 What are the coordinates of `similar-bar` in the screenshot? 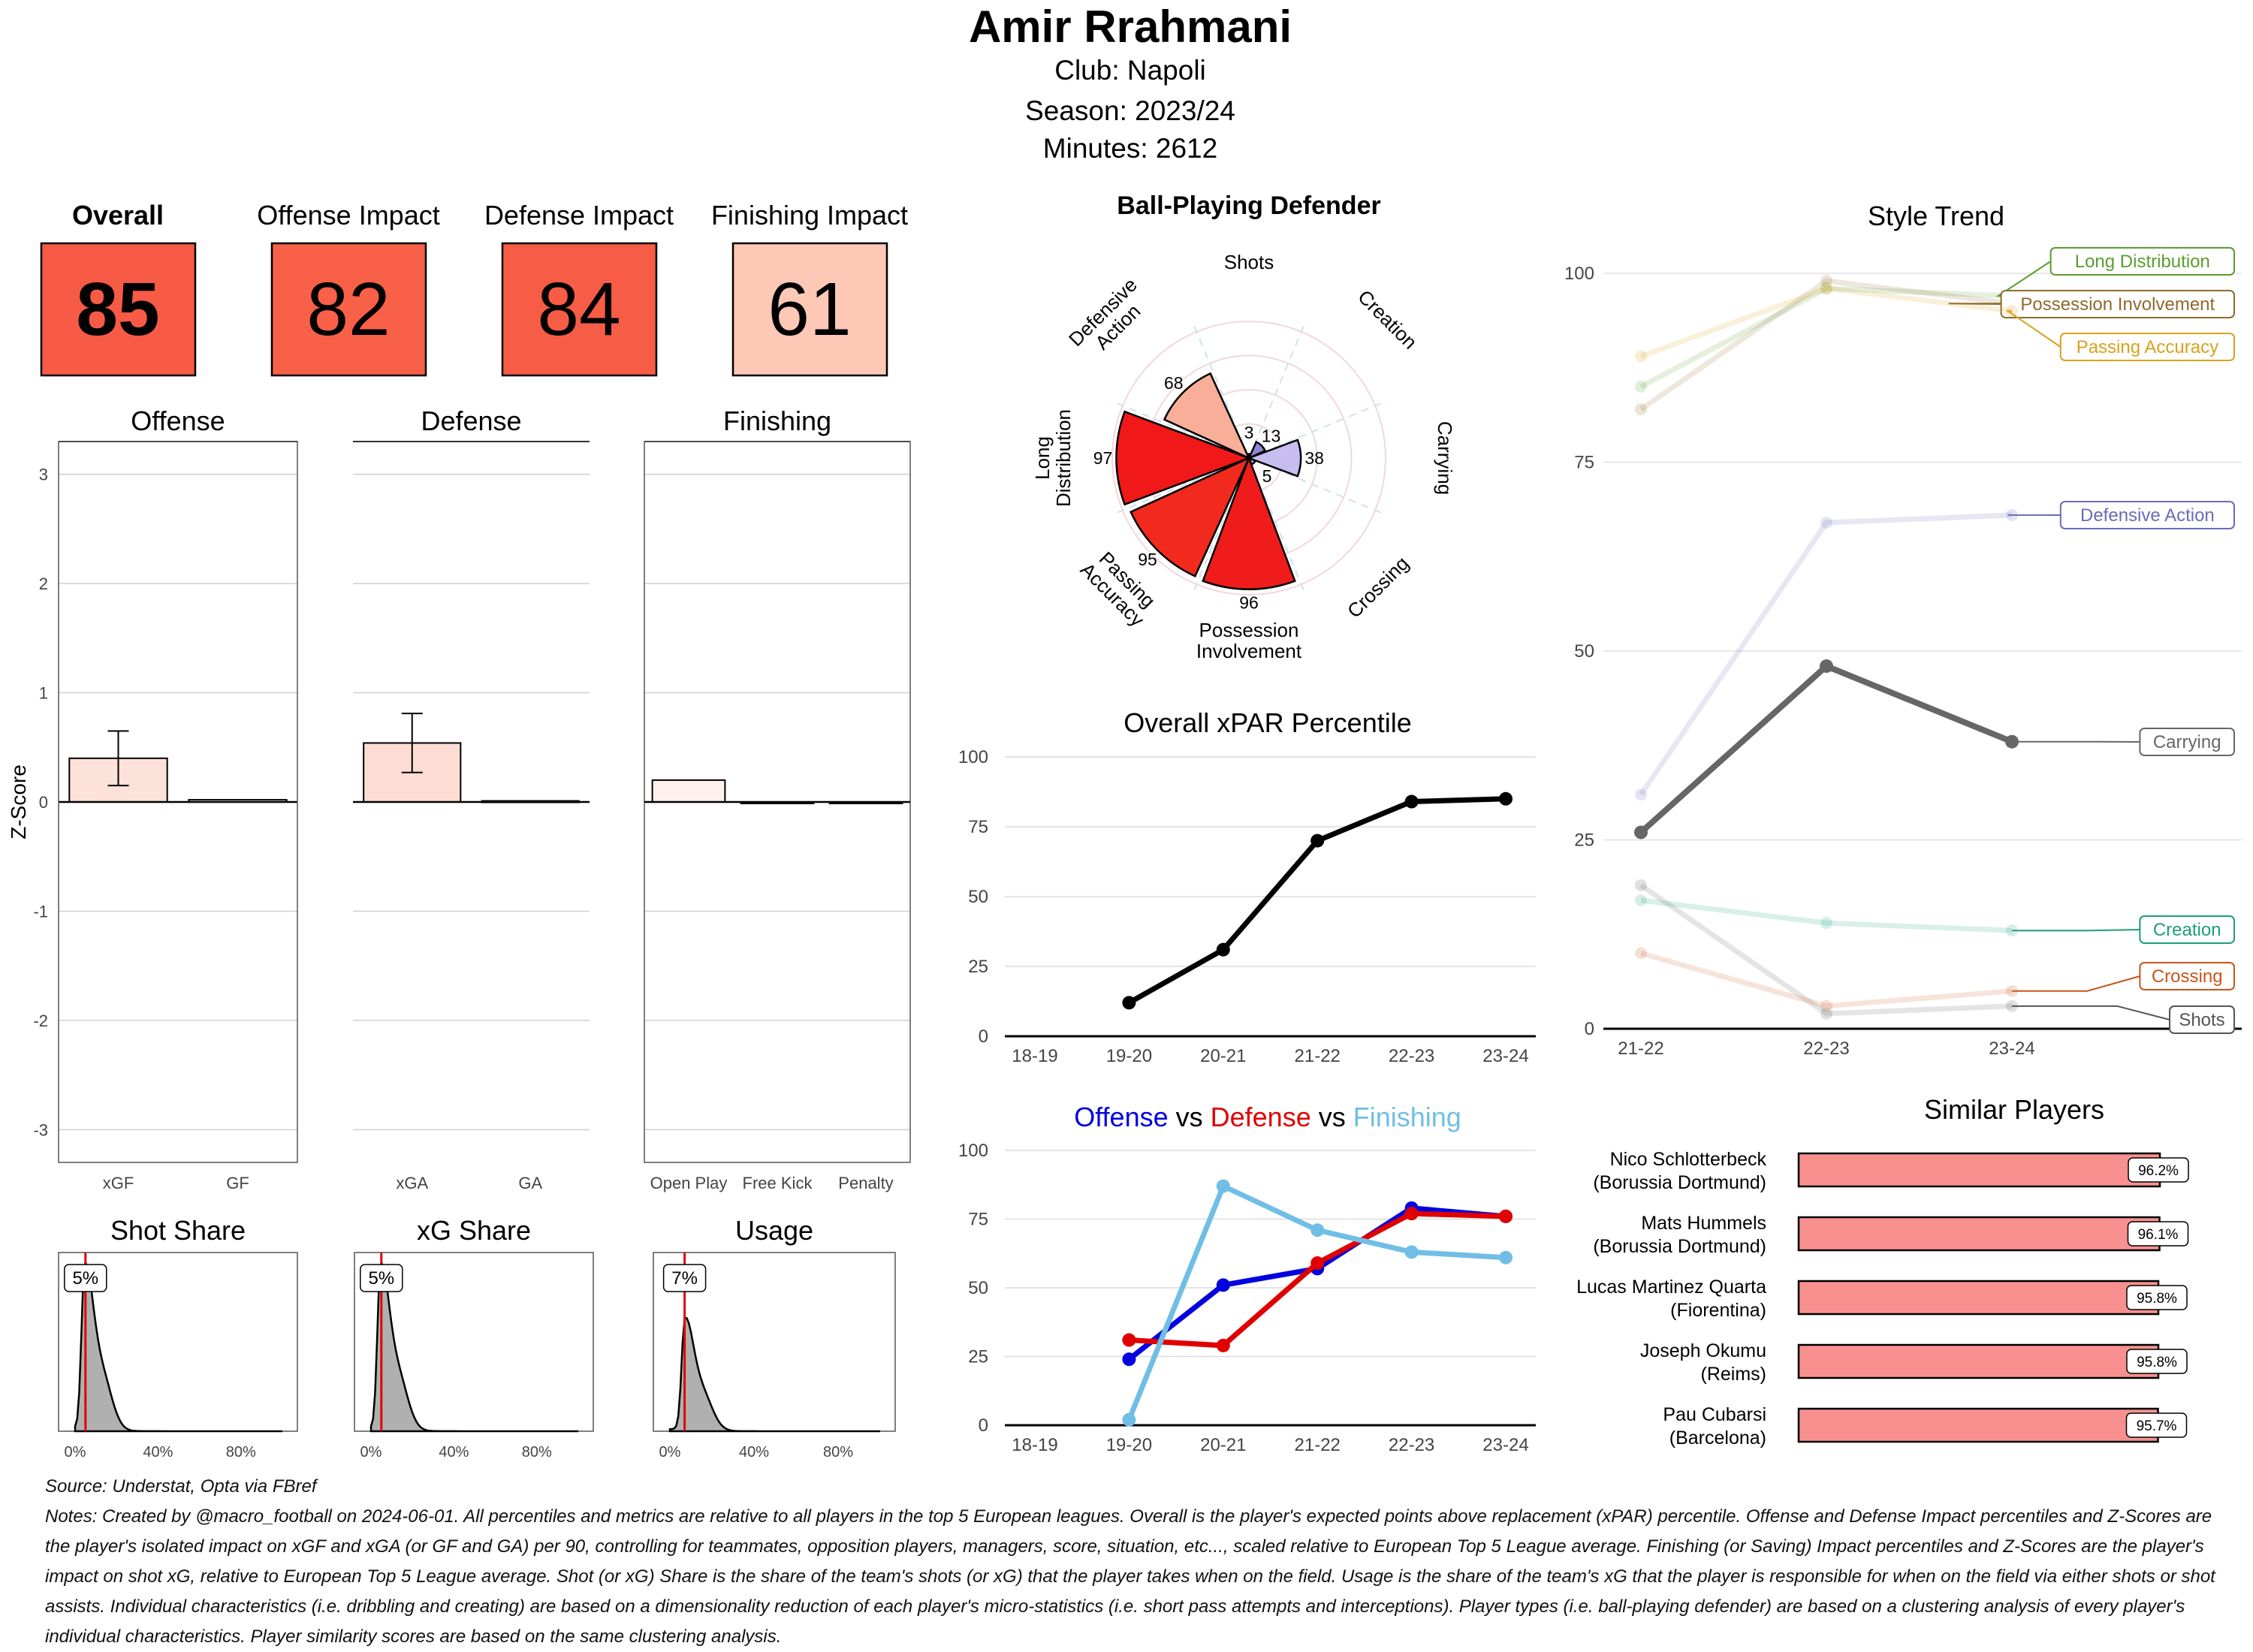 It's located at (1979, 1170).